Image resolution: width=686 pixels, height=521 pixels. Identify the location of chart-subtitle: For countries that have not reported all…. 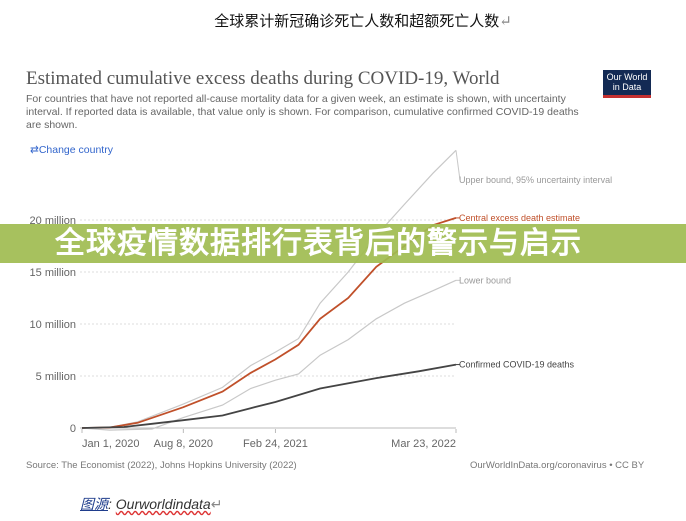
(302, 112).